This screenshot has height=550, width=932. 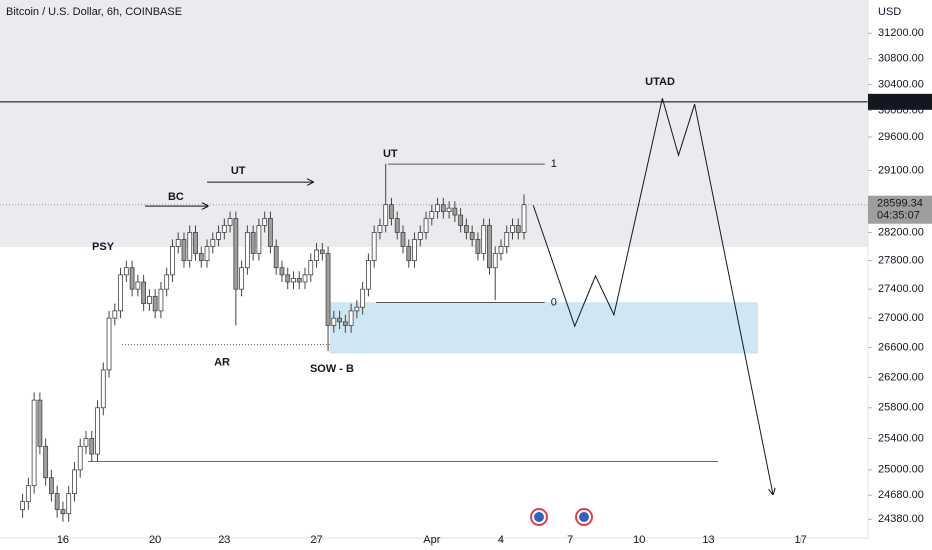 I want to click on y-tick-label: 27400.00, so click(x=901, y=289).